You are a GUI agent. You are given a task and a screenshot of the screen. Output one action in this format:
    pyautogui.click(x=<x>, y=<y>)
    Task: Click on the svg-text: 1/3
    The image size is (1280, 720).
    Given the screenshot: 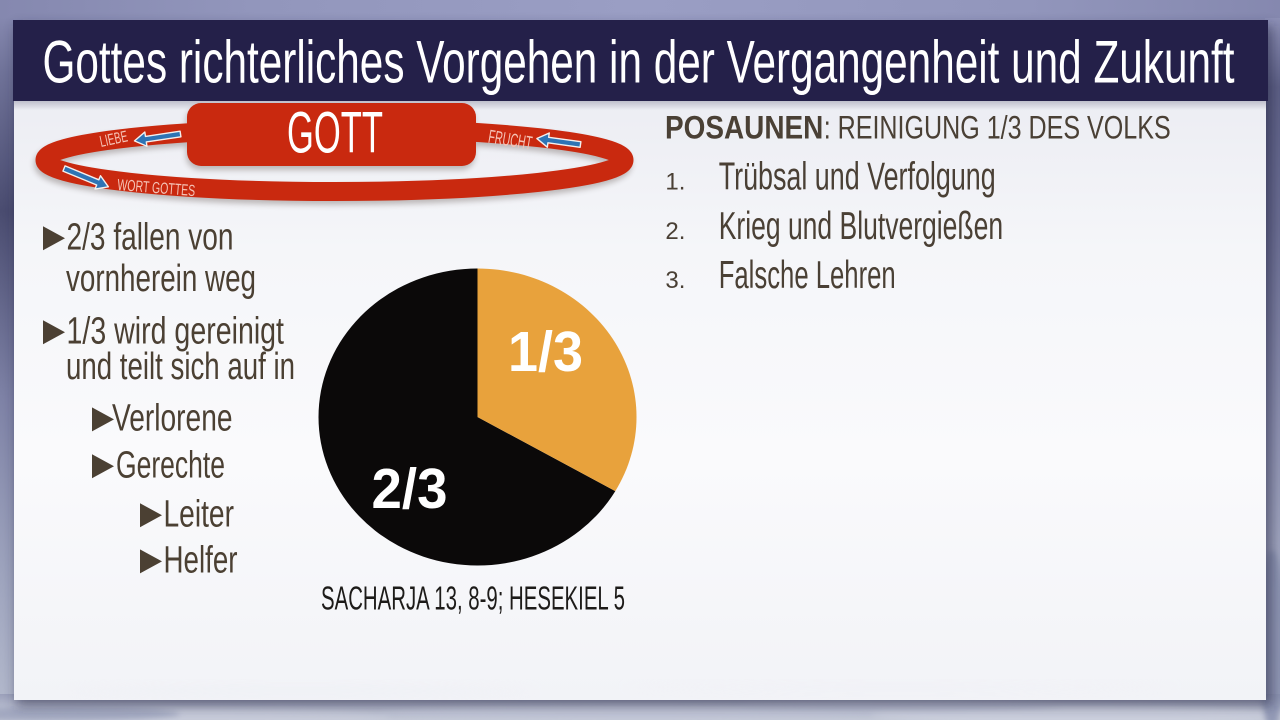 What is the action you would take?
    pyautogui.click(x=545, y=352)
    